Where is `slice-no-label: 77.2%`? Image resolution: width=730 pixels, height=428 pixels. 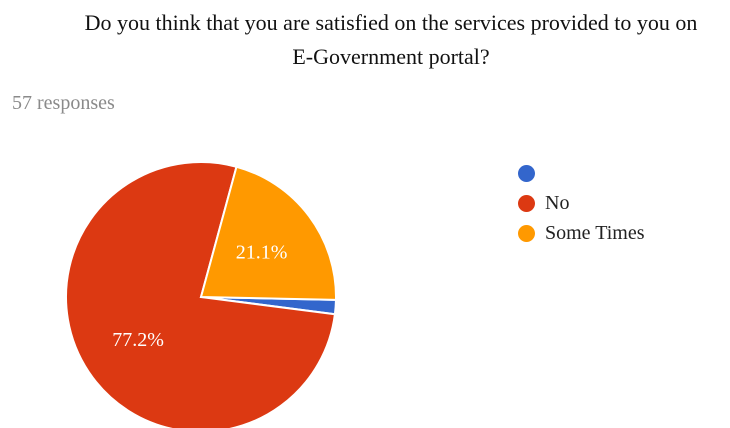
slice-no-label: 77.2% is located at coordinates (138, 340).